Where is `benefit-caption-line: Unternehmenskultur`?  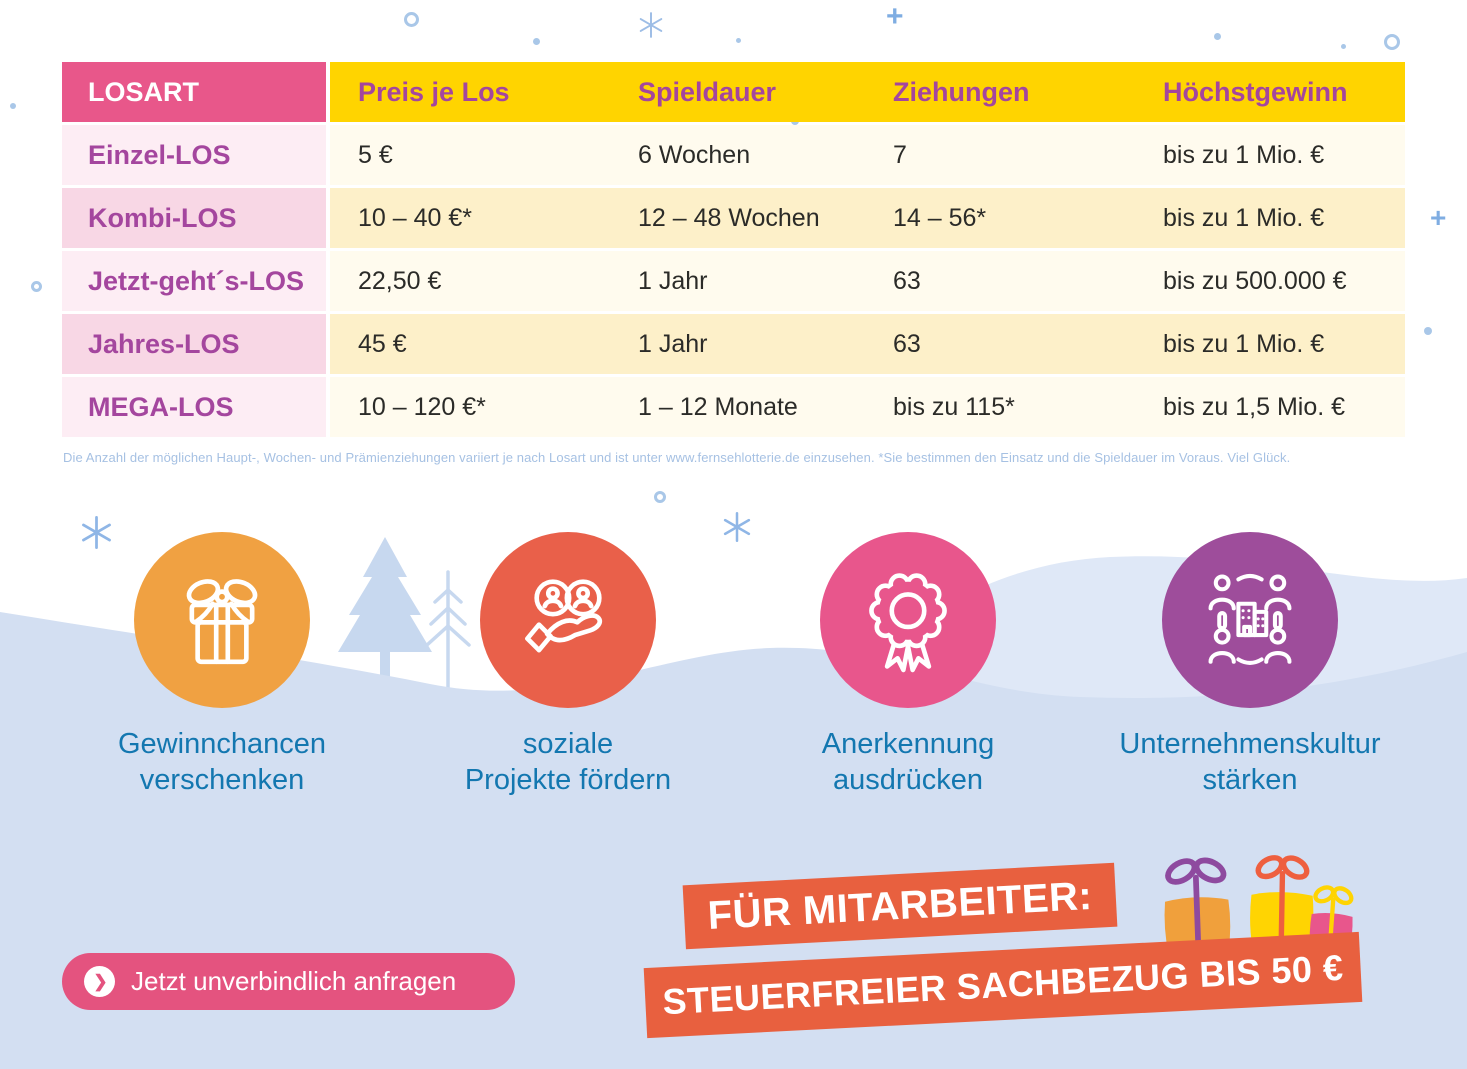
benefit-caption-line: Unternehmenskultur is located at coordinates (1250, 744).